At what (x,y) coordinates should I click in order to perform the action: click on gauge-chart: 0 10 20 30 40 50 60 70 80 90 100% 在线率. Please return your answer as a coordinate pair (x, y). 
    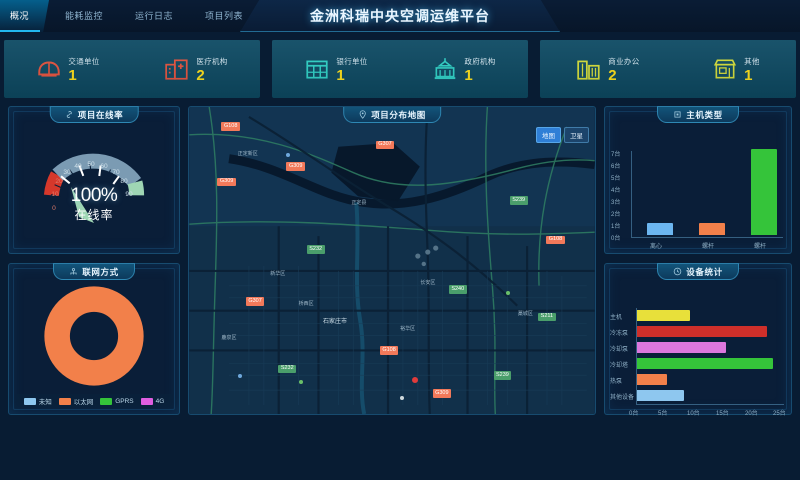
    Looking at the image, I should click on (94, 191).